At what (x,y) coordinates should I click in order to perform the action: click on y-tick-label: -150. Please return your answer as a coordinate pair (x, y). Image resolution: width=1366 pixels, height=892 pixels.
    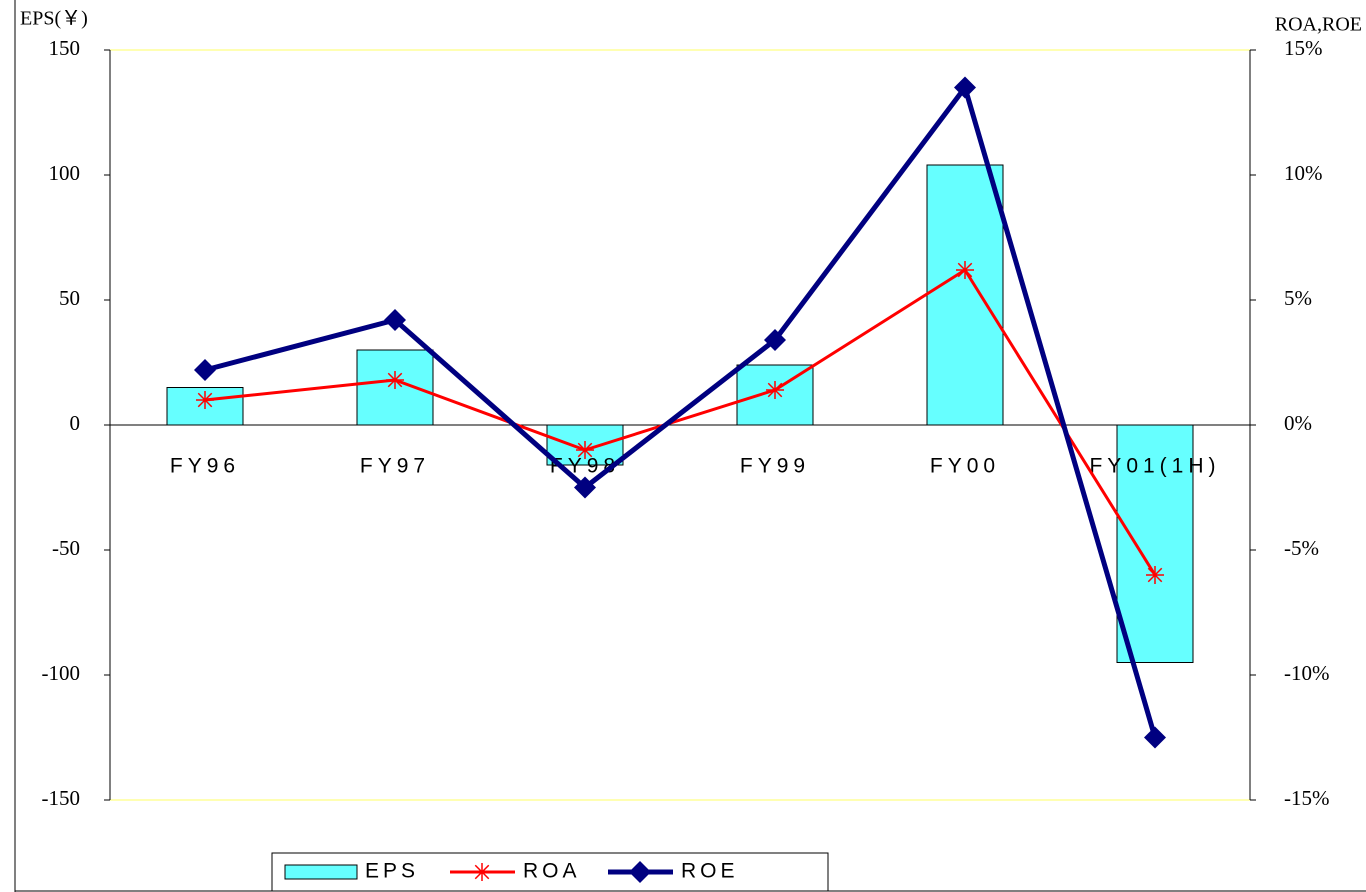
    Looking at the image, I should click on (61, 798).